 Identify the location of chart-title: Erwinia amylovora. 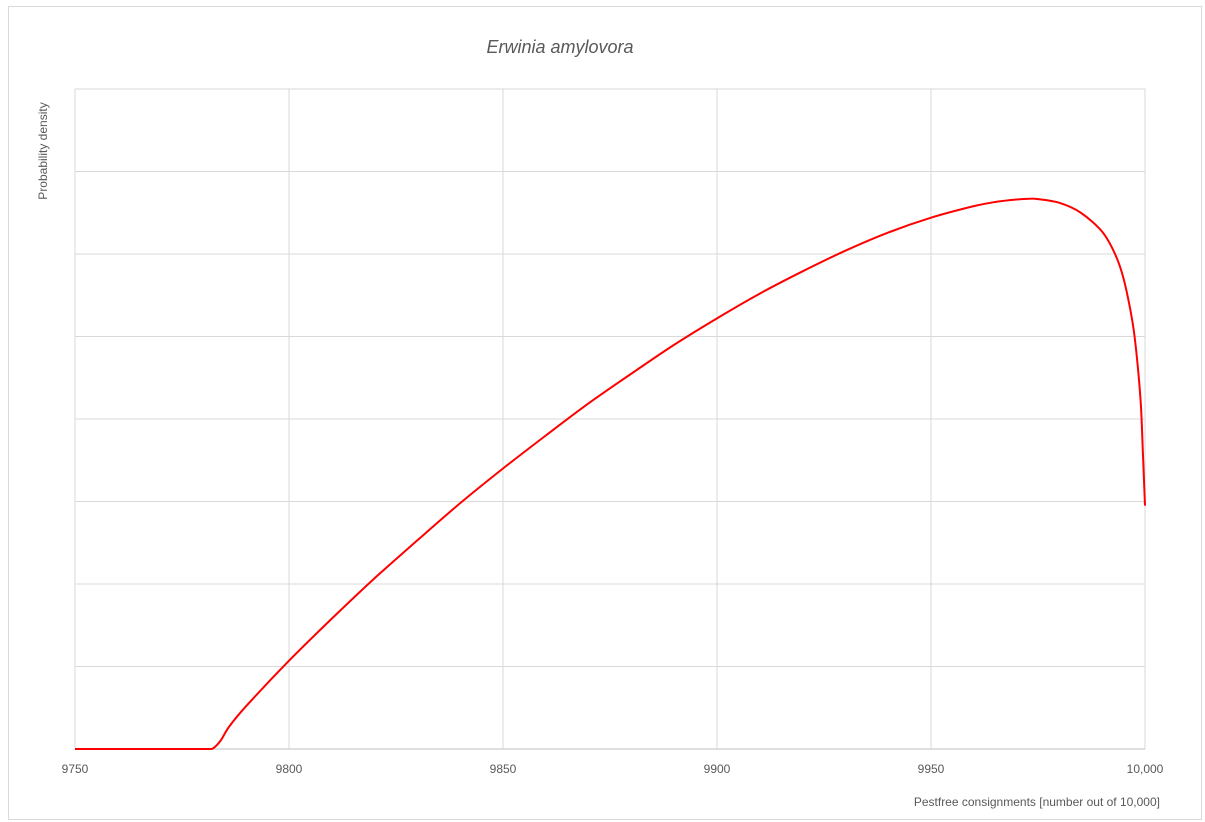
(559, 47).